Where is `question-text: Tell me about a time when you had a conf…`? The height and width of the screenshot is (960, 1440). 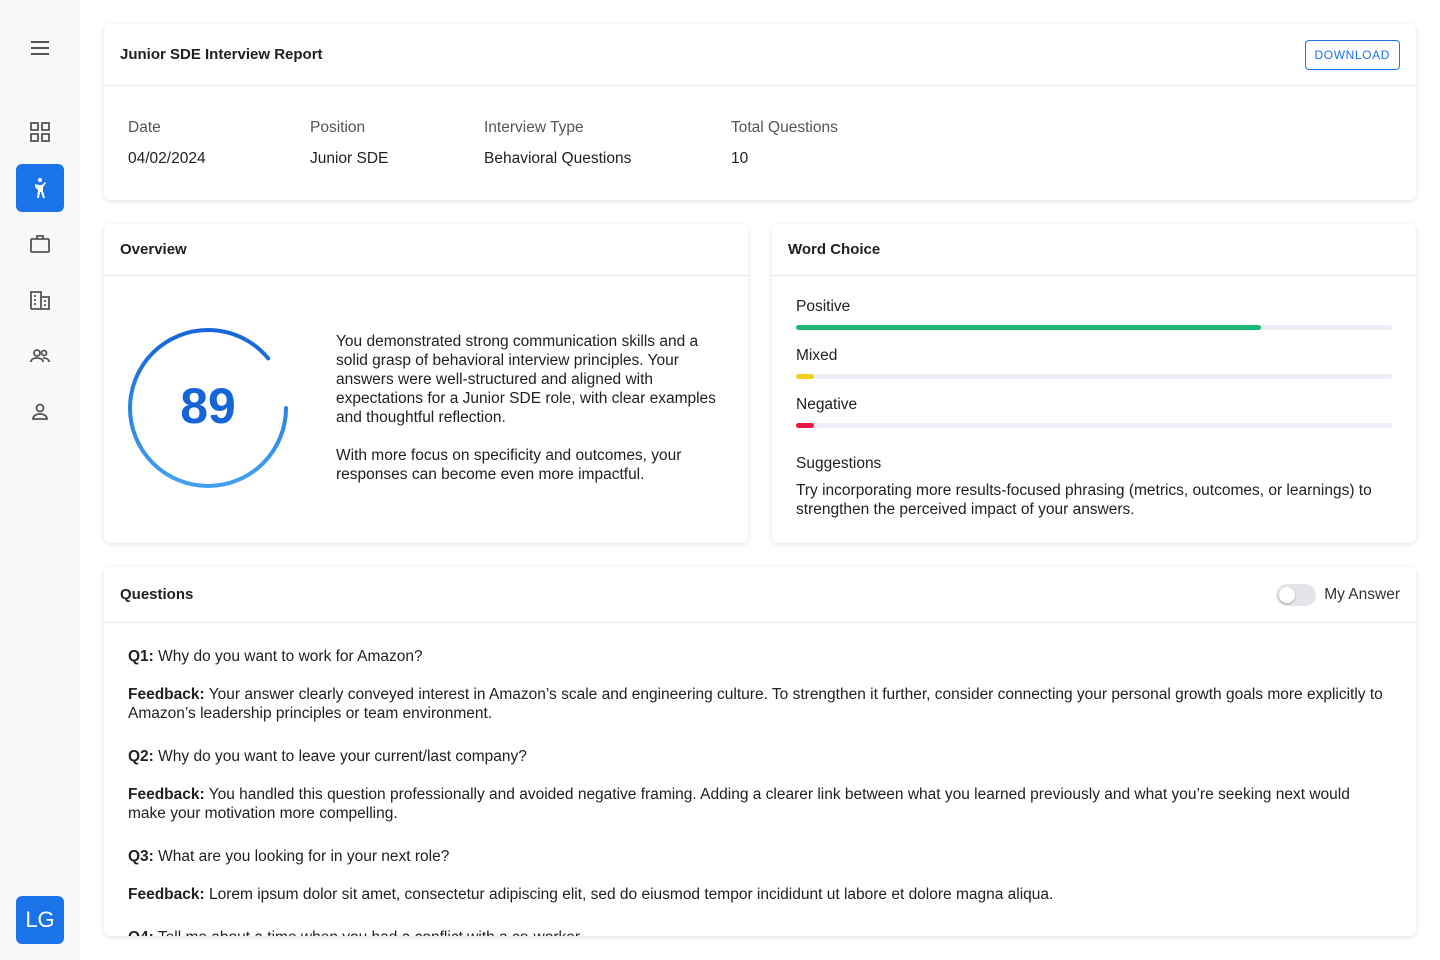
question-text: Tell me about a time when you had a conf… is located at coordinates (371, 932).